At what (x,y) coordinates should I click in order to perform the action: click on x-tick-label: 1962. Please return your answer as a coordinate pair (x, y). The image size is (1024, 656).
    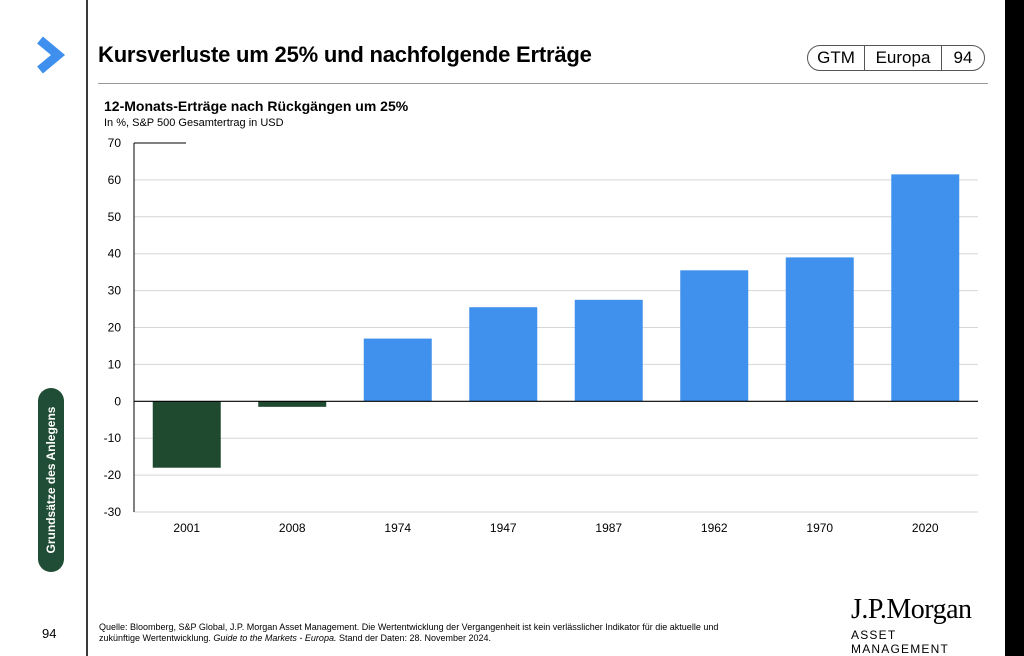
    Looking at the image, I should click on (714, 528).